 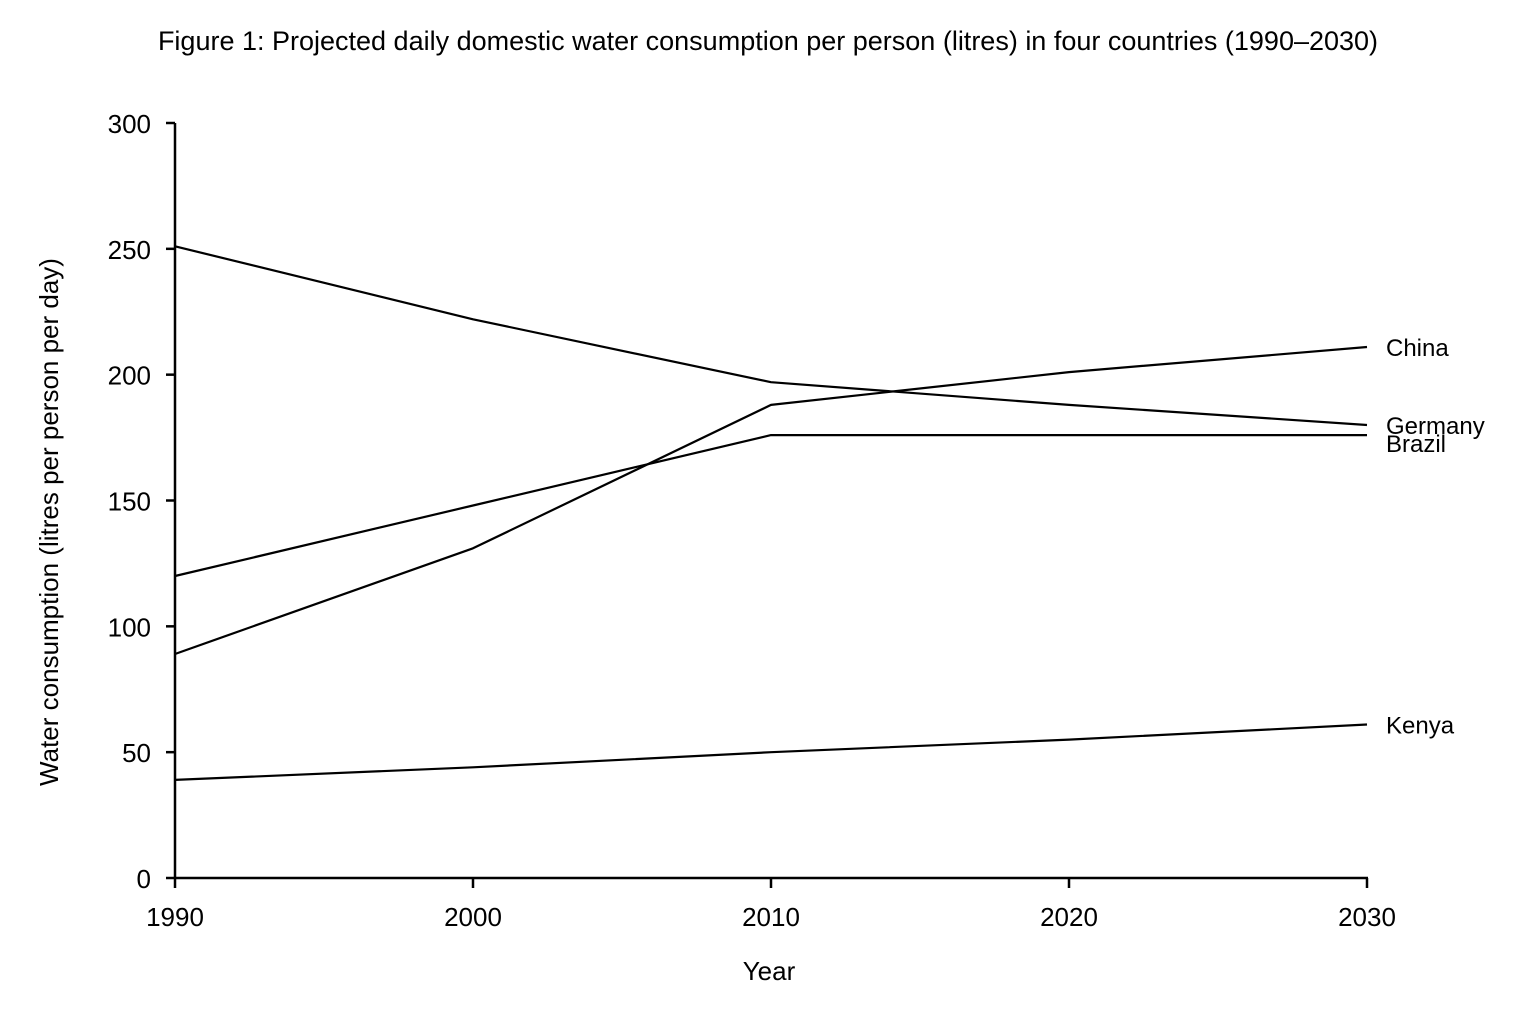 I want to click on series-line-kenya, so click(x=771, y=752).